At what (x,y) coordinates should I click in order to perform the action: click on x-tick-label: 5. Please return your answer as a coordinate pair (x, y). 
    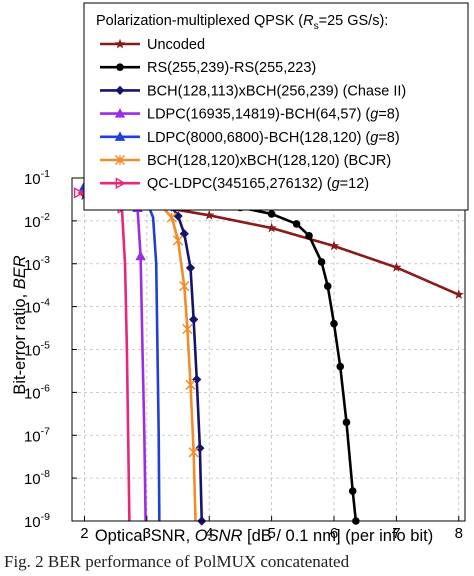
    Looking at the image, I should click on (271, 533).